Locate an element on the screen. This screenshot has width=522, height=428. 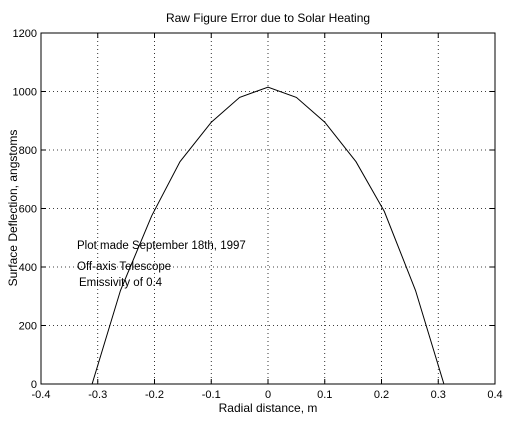
y-axis-label: Surface Deflection, angstoms is located at coordinates (13, 208).